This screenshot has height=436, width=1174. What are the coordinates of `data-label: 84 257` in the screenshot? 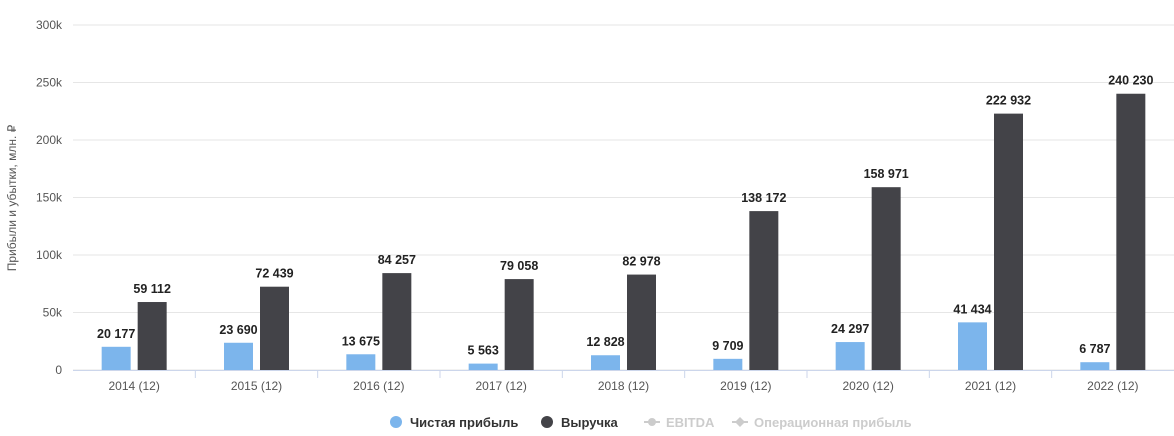 It's located at (397, 260).